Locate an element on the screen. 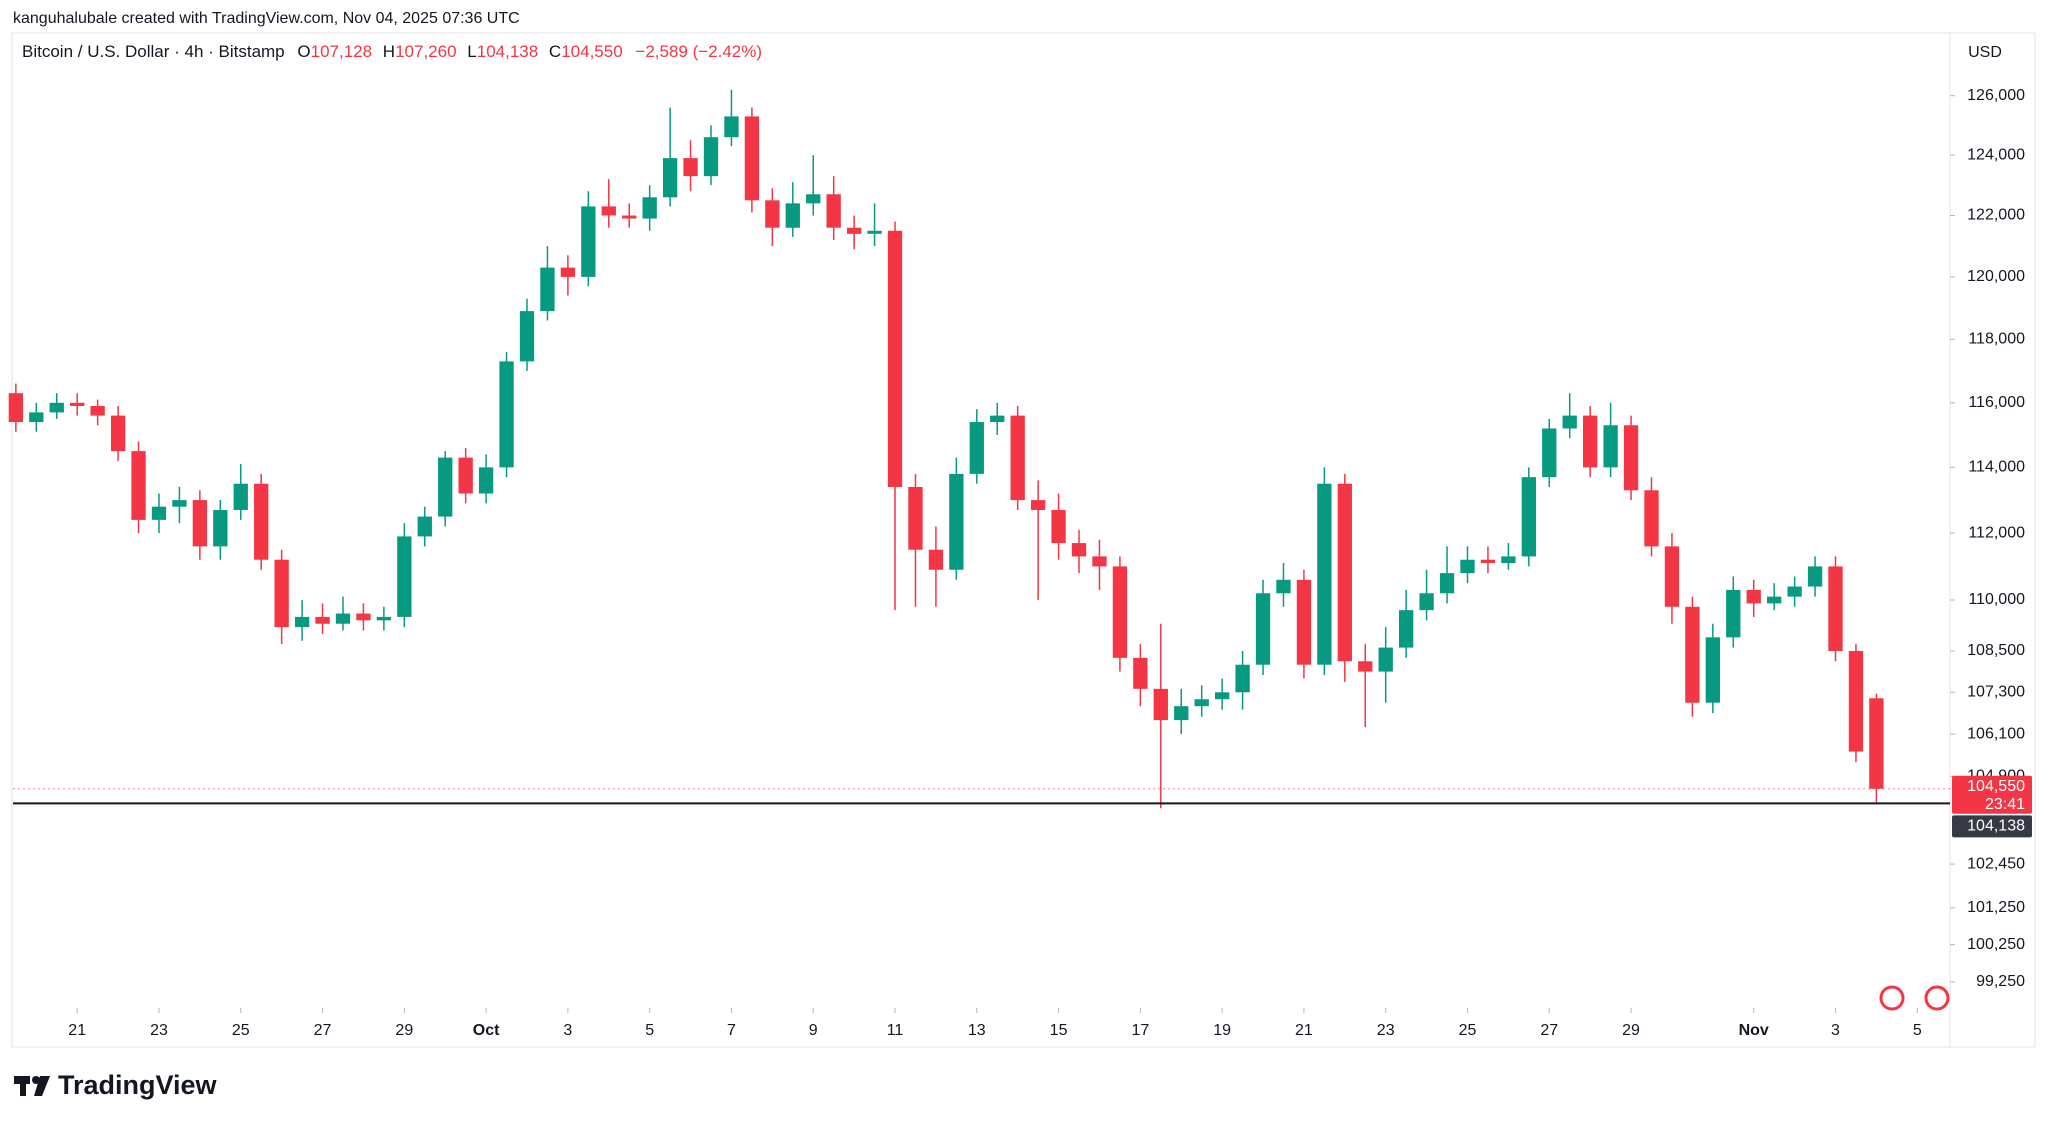 Image resolution: width=2048 pixels, height=1122 pixels. event-icon is located at coordinates (1892, 998).